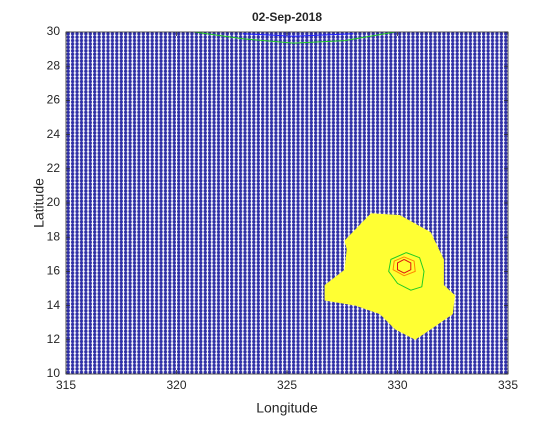 The width and height of the screenshot is (560, 425). Describe the element at coordinates (54, 65) in the screenshot. I see `y-tick-label: 28` at that location.